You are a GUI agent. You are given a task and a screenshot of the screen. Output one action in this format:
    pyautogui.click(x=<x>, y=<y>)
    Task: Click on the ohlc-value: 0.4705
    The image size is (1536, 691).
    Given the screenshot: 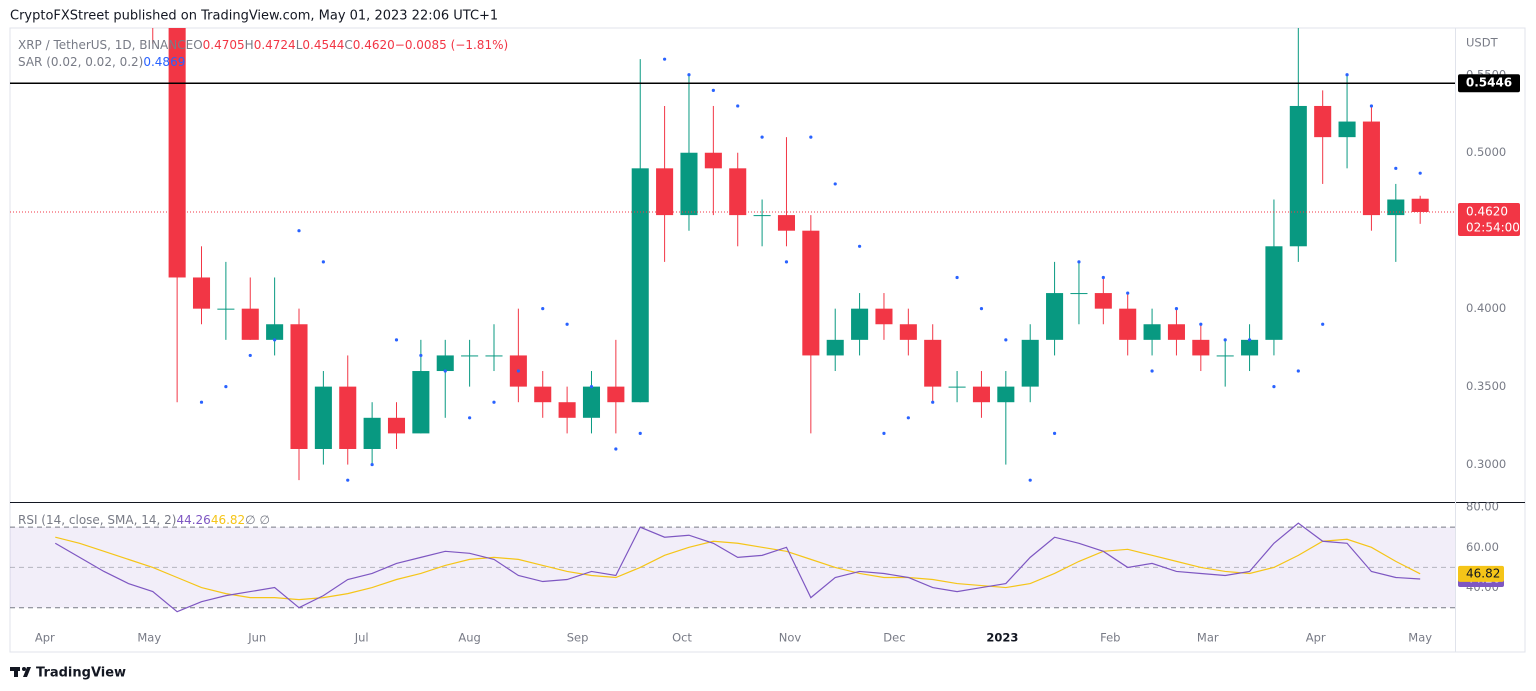 What is the action you would take?
    pyautogui.click(x=224, y=45)
    